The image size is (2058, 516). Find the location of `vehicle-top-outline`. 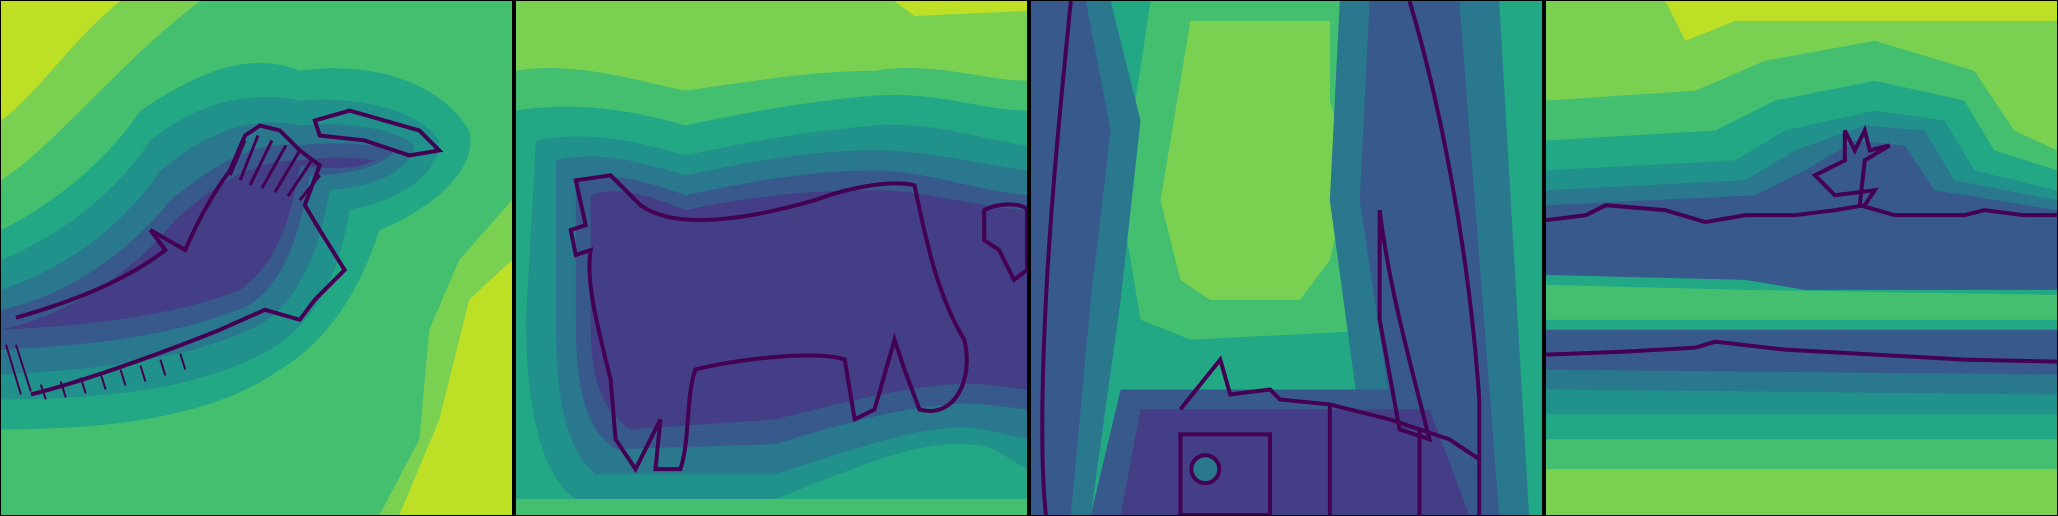

vehicle-top-outline is located at coordinates (1801, 174).